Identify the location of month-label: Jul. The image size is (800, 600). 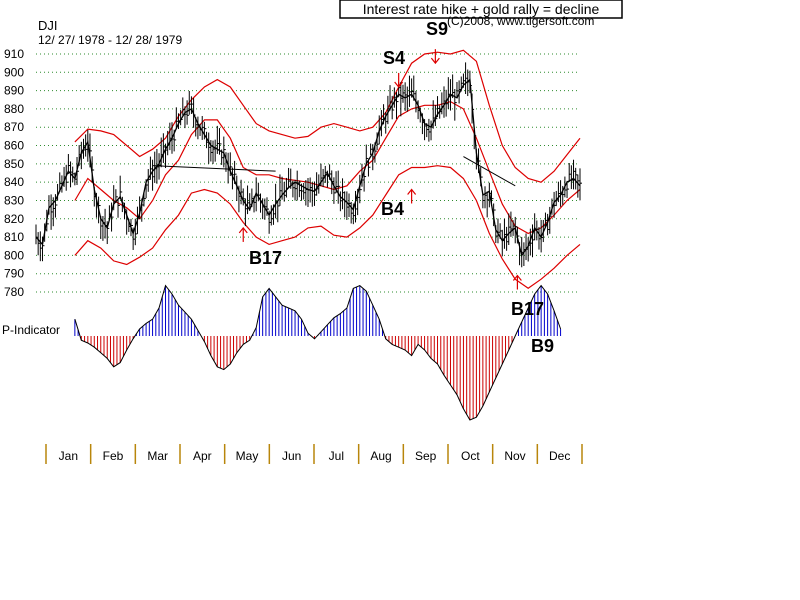
(336, 456).